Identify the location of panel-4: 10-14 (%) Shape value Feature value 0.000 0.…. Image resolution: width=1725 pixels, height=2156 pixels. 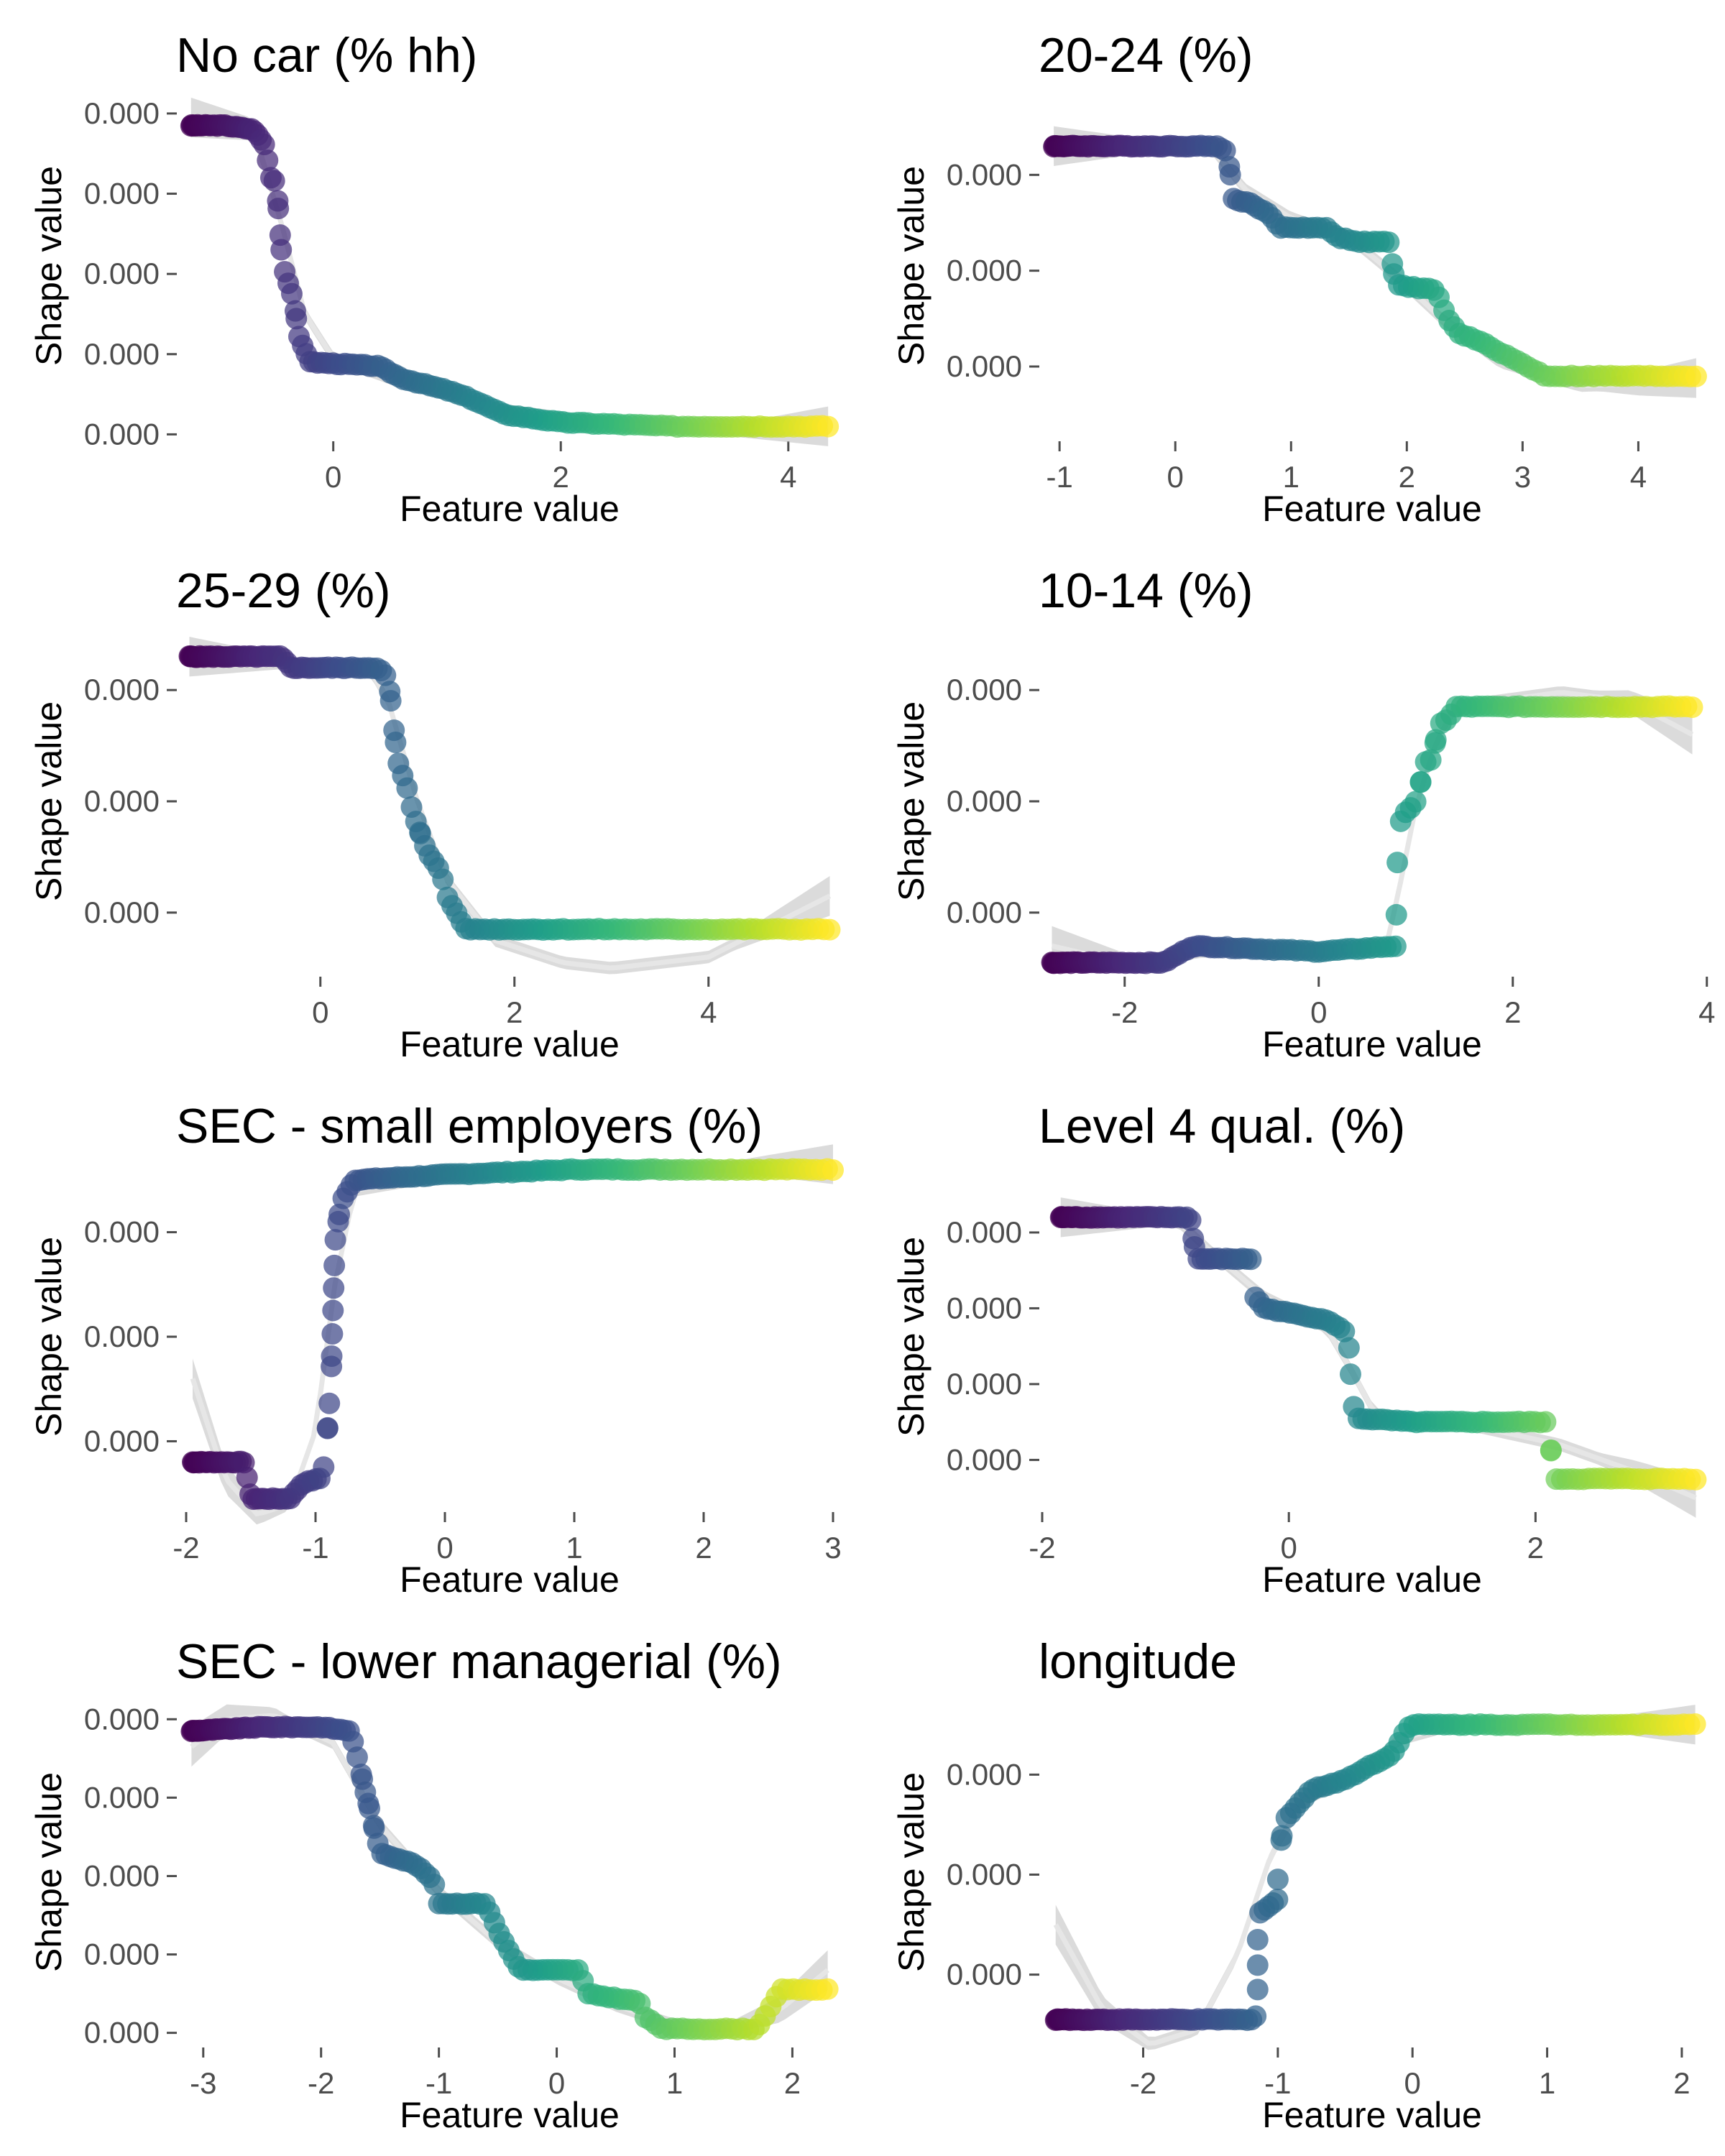
(1303, 814).